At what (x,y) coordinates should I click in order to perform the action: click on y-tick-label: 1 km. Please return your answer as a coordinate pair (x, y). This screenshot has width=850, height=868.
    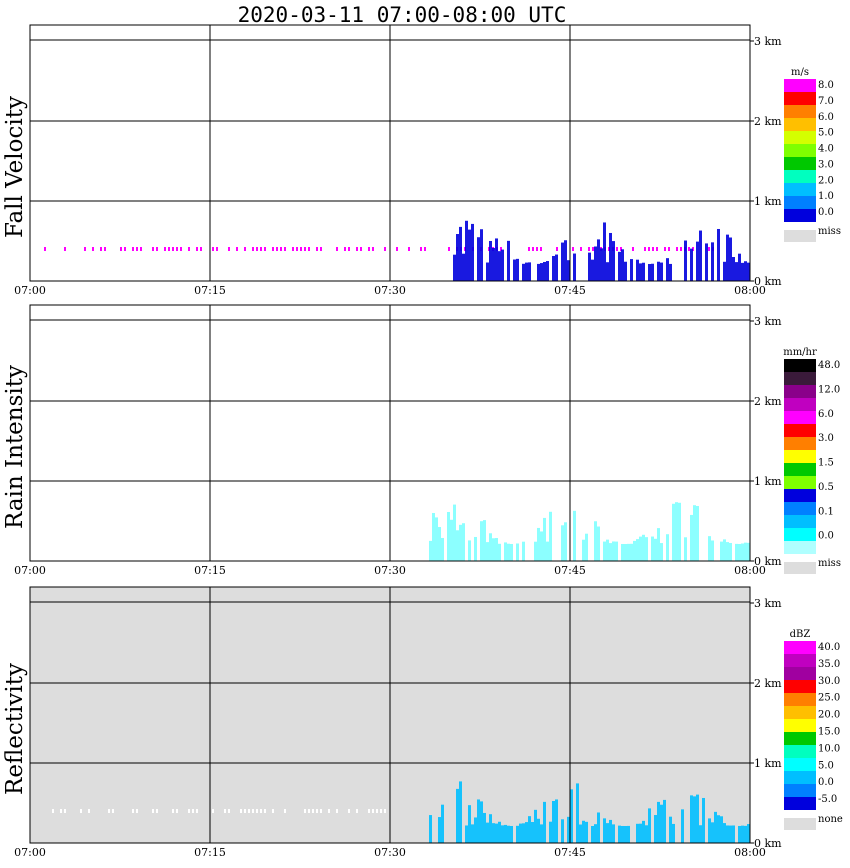
    Looking at the image, I should click on (768, 763).